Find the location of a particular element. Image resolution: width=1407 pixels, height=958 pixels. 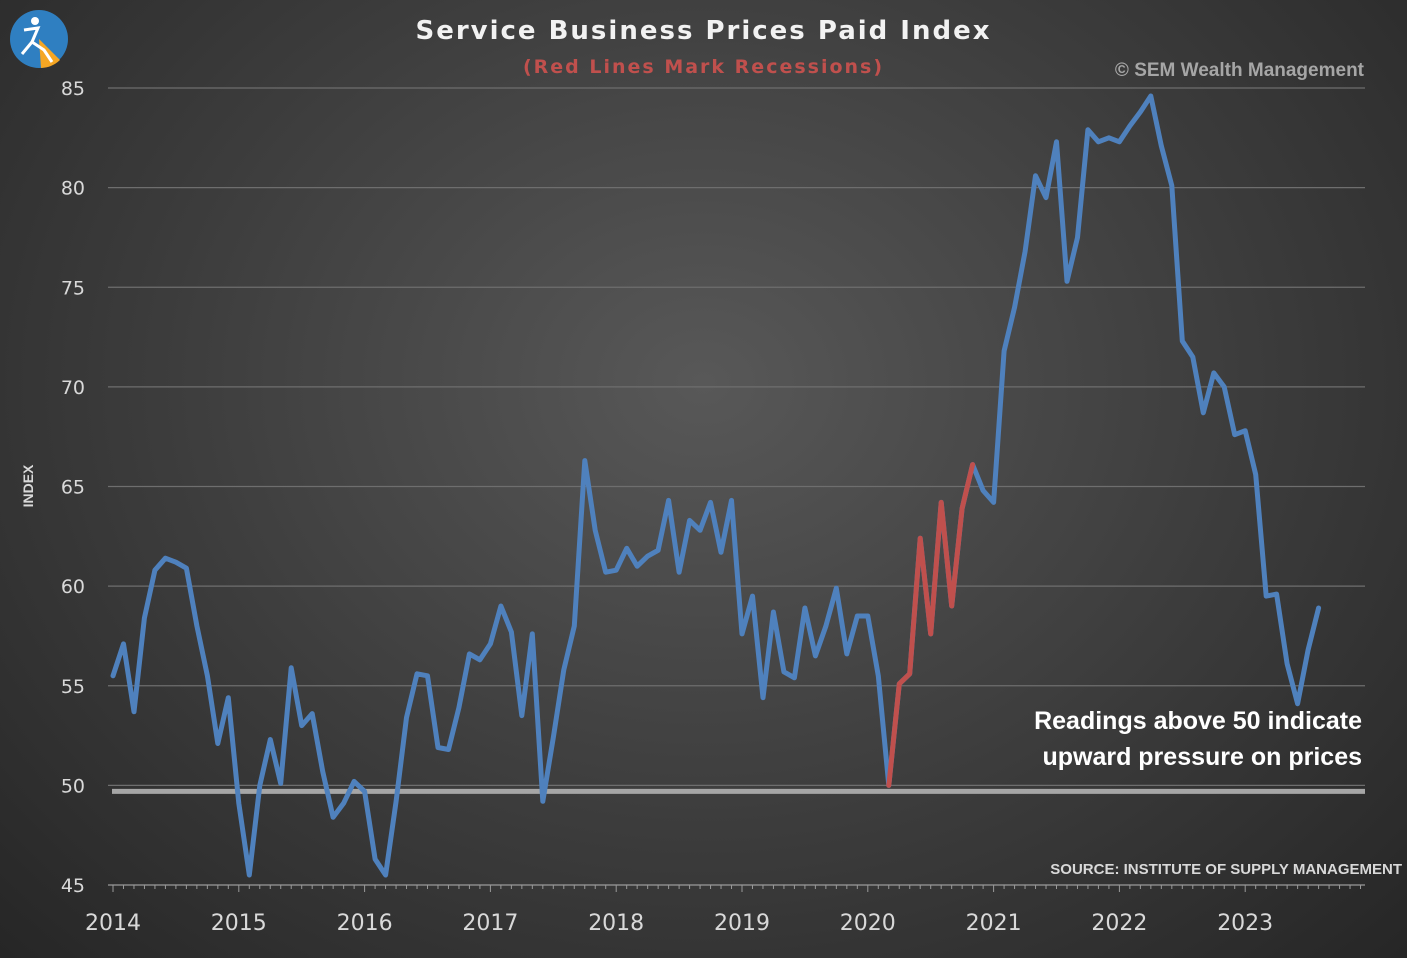

chart-title: Service Business Prices Paid Index is located at coordinates (703, 31).